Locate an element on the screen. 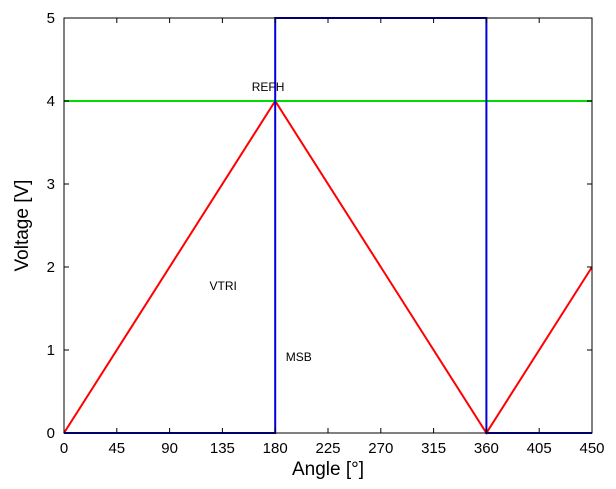  y-tick-label: 4 is located at coordinates (51, 101).